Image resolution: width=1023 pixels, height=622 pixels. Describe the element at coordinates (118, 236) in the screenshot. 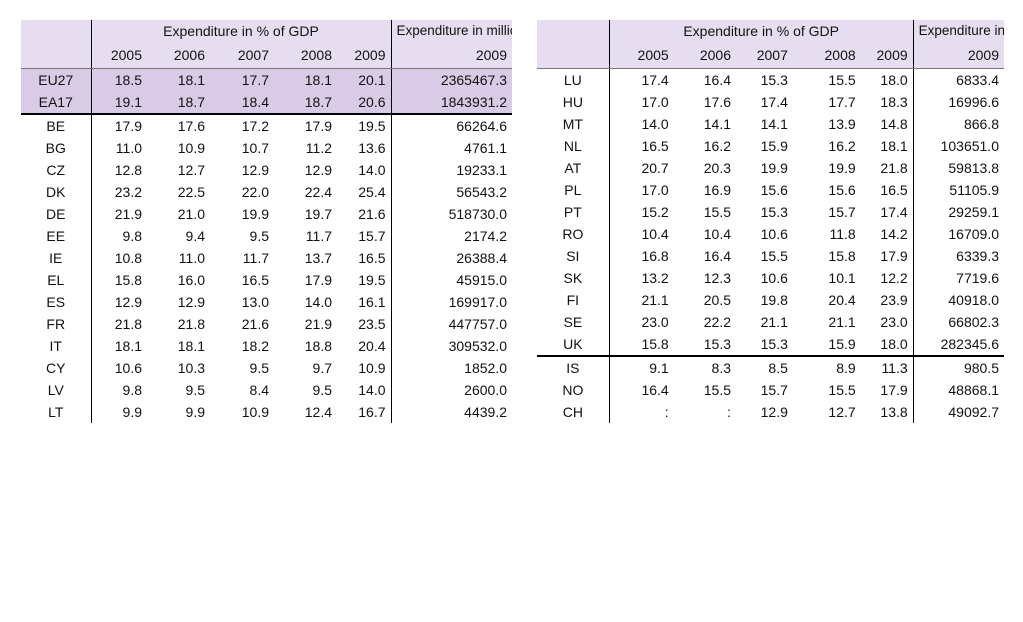

I see `gdp-percent-cell: 9.8` at that location.